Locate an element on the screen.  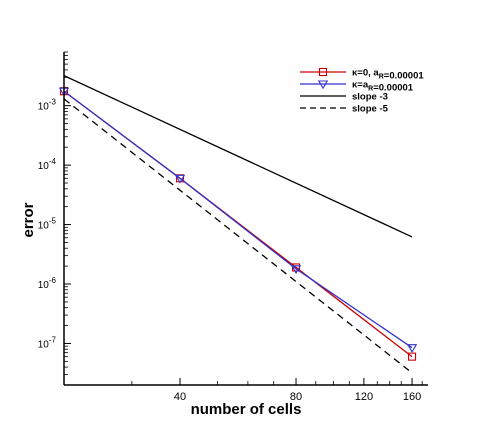
x-tick-label: 40 is located at coordinates (180, 397).